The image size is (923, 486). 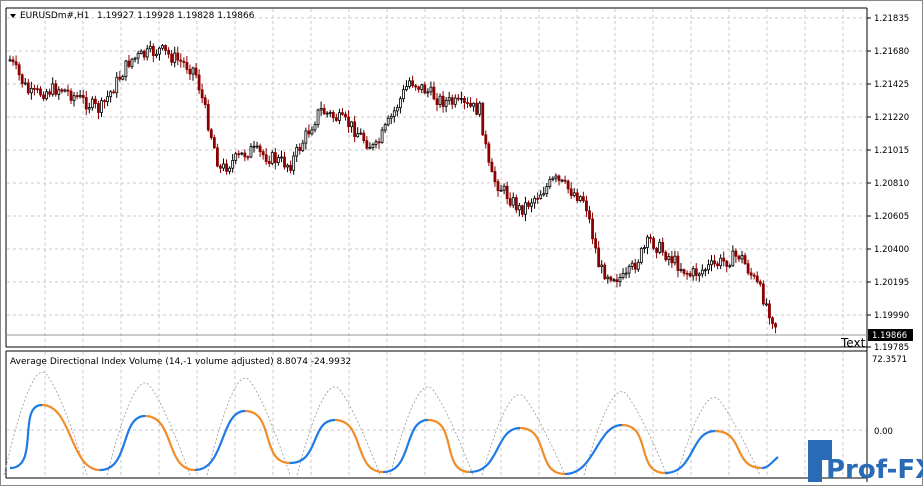 What do you see at coordinates (891, 250) in the screenshot?
I see `price-tick: 1.20400` at bounding box center [891, 250].